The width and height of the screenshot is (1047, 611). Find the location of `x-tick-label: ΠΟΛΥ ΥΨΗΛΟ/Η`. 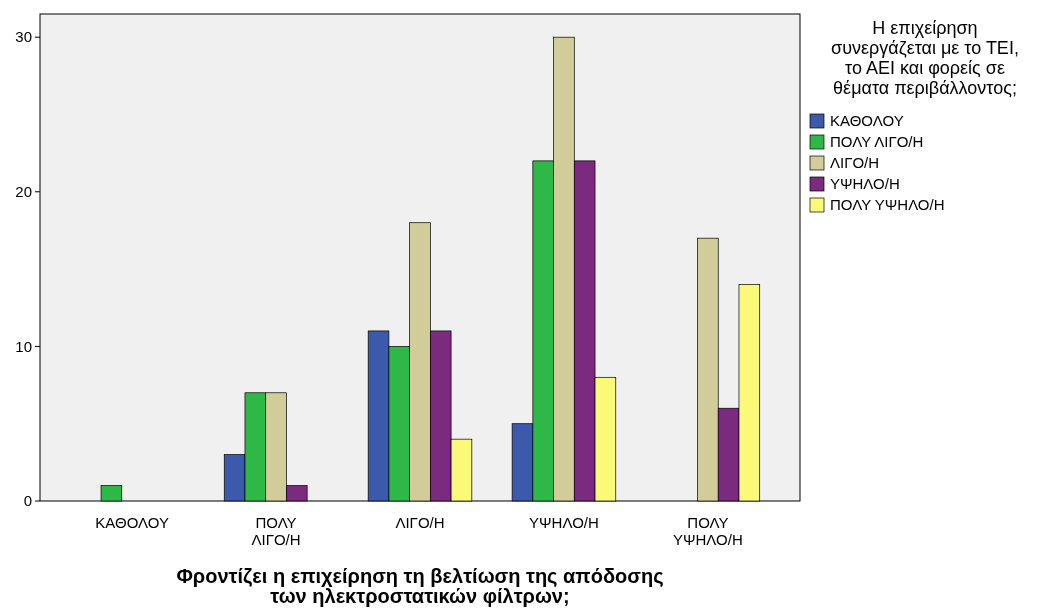

x-tick-label: ΠΟΛΥ ΥΨΗΛΟ/Η is located at coordinates (708, 531).